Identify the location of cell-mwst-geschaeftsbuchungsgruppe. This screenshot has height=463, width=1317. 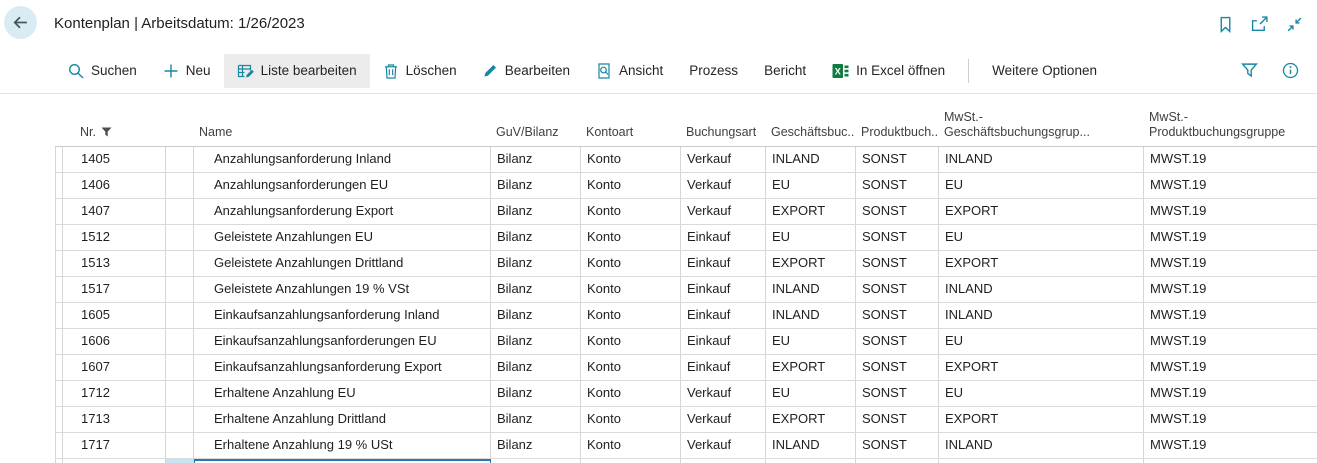
(1041, 461).